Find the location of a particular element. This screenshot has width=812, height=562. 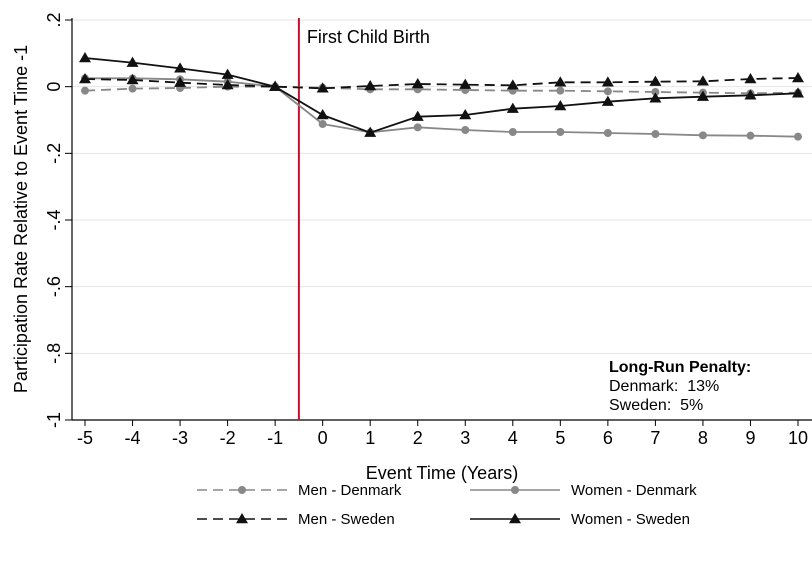

legend-label: Women - Denmark is located at coordinates (634, 490).